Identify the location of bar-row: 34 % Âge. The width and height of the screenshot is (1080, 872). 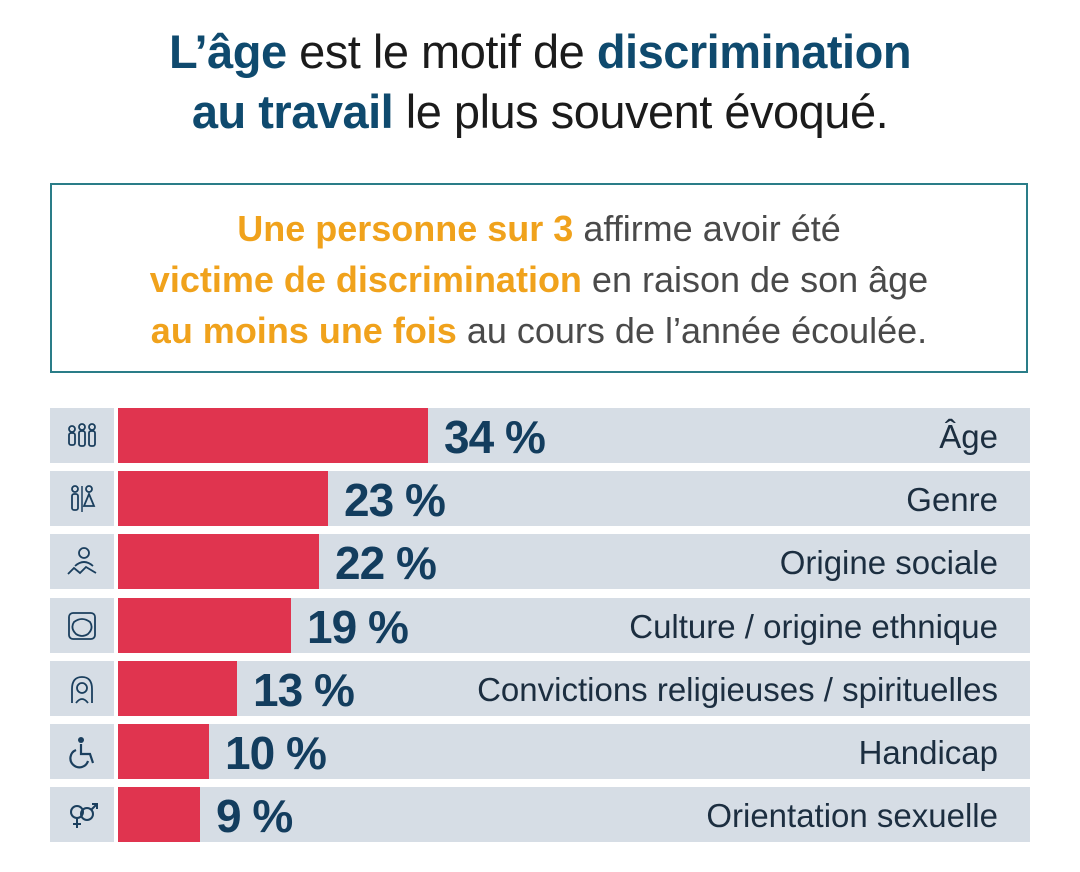
(540, 435).